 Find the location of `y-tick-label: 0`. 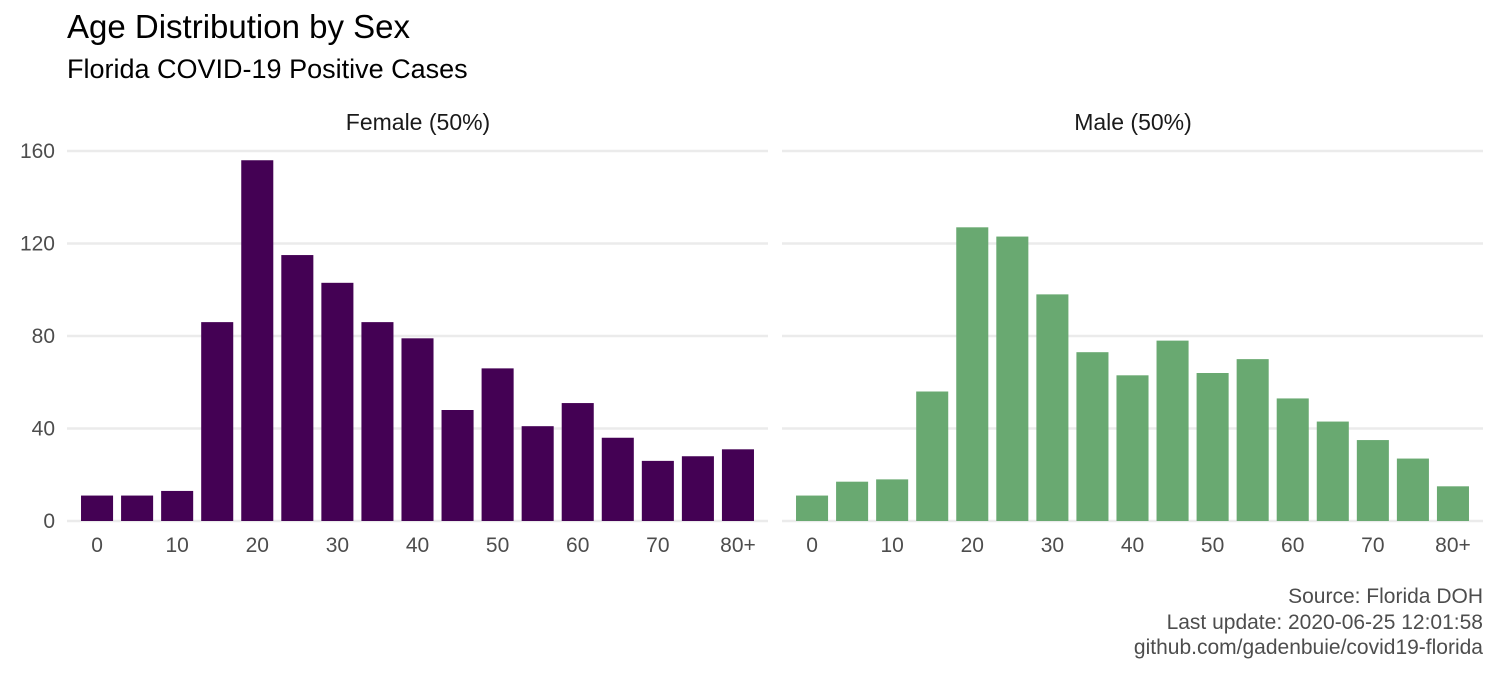

y-tick-label: 0 is located at coordinates (49, 521).